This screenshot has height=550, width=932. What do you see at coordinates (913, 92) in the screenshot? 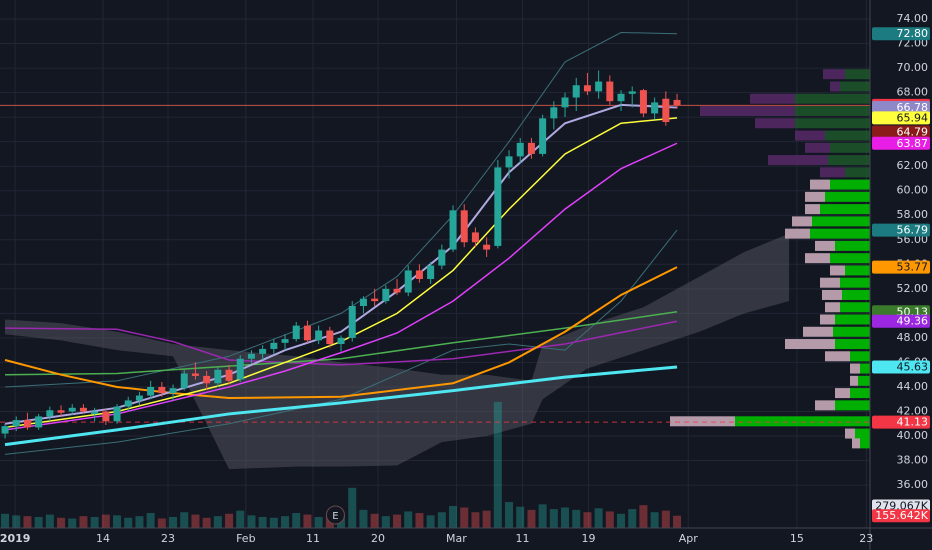
I see `y-tick-label: 68.00` at bounding box center [913, 92].